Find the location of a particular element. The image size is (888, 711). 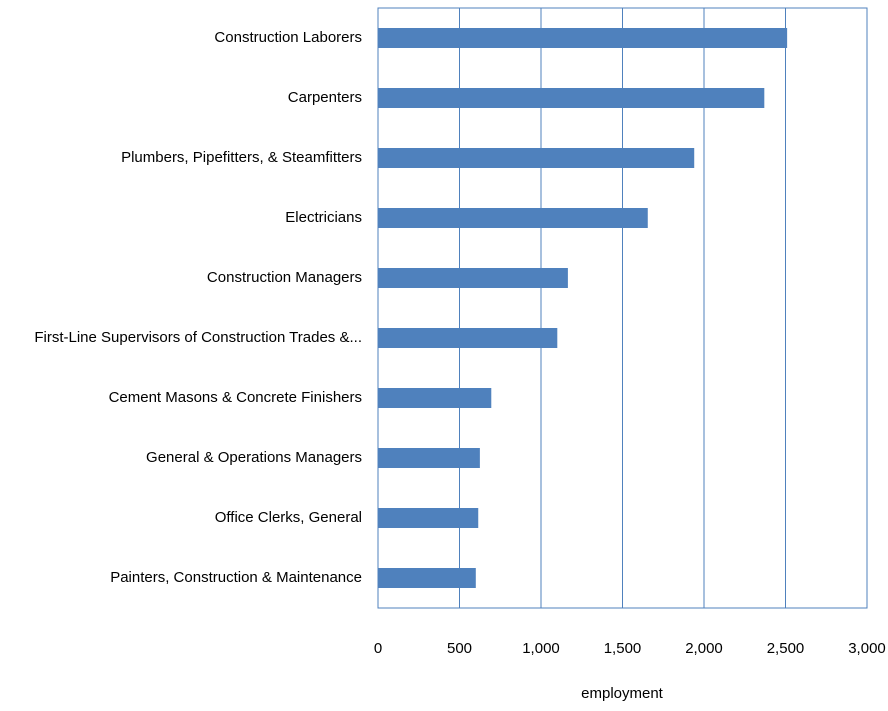

y-tick-label: Painters, Construction & Maintenance is located at coordinates (236, 577).